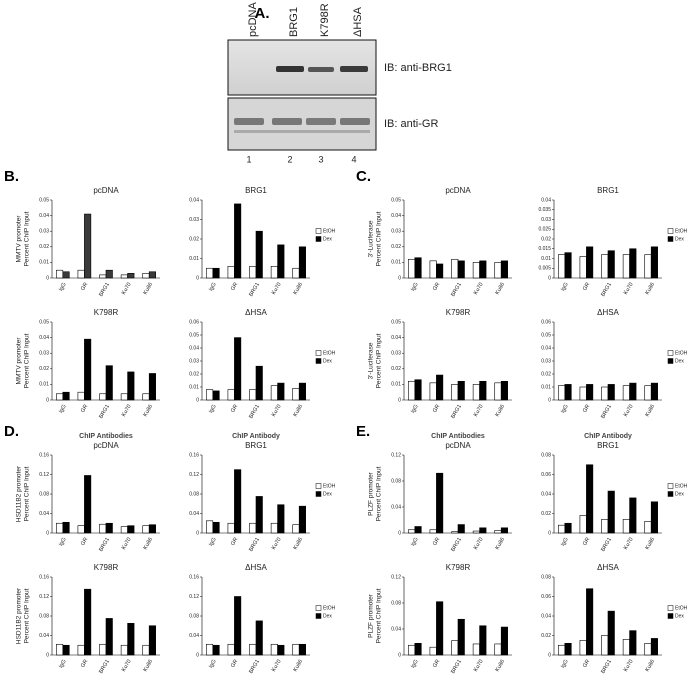  Describe the element at coordinates (106, 436) in the screenshot. I see `x-axis-label: ChIP Antibodies` at that location.